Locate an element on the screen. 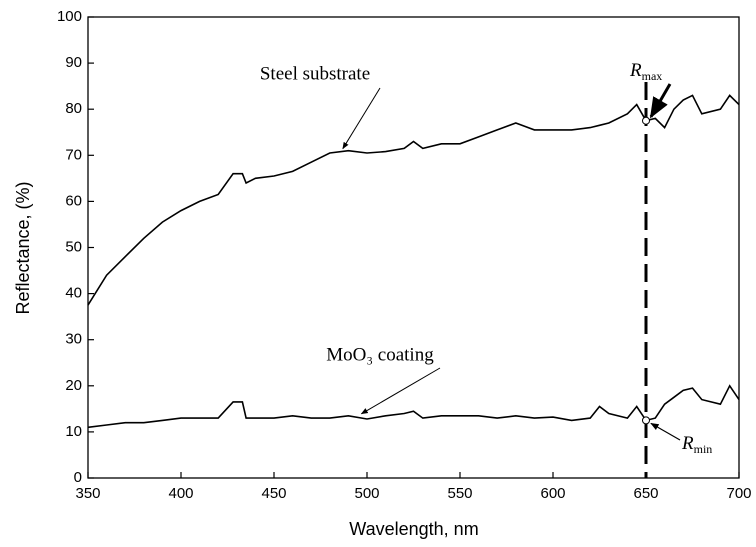  x-tick-label: 450 is located at coordinates (273, 493).